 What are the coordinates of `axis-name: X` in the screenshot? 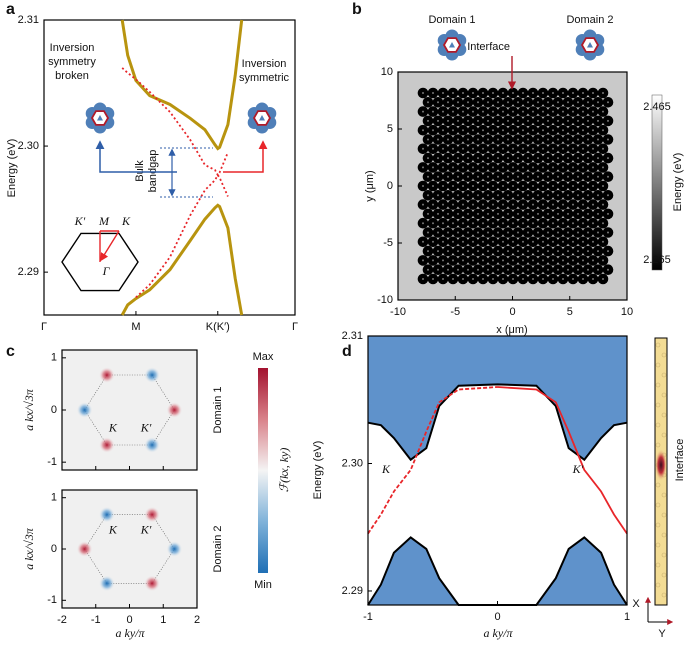 It's located at (636, 604).